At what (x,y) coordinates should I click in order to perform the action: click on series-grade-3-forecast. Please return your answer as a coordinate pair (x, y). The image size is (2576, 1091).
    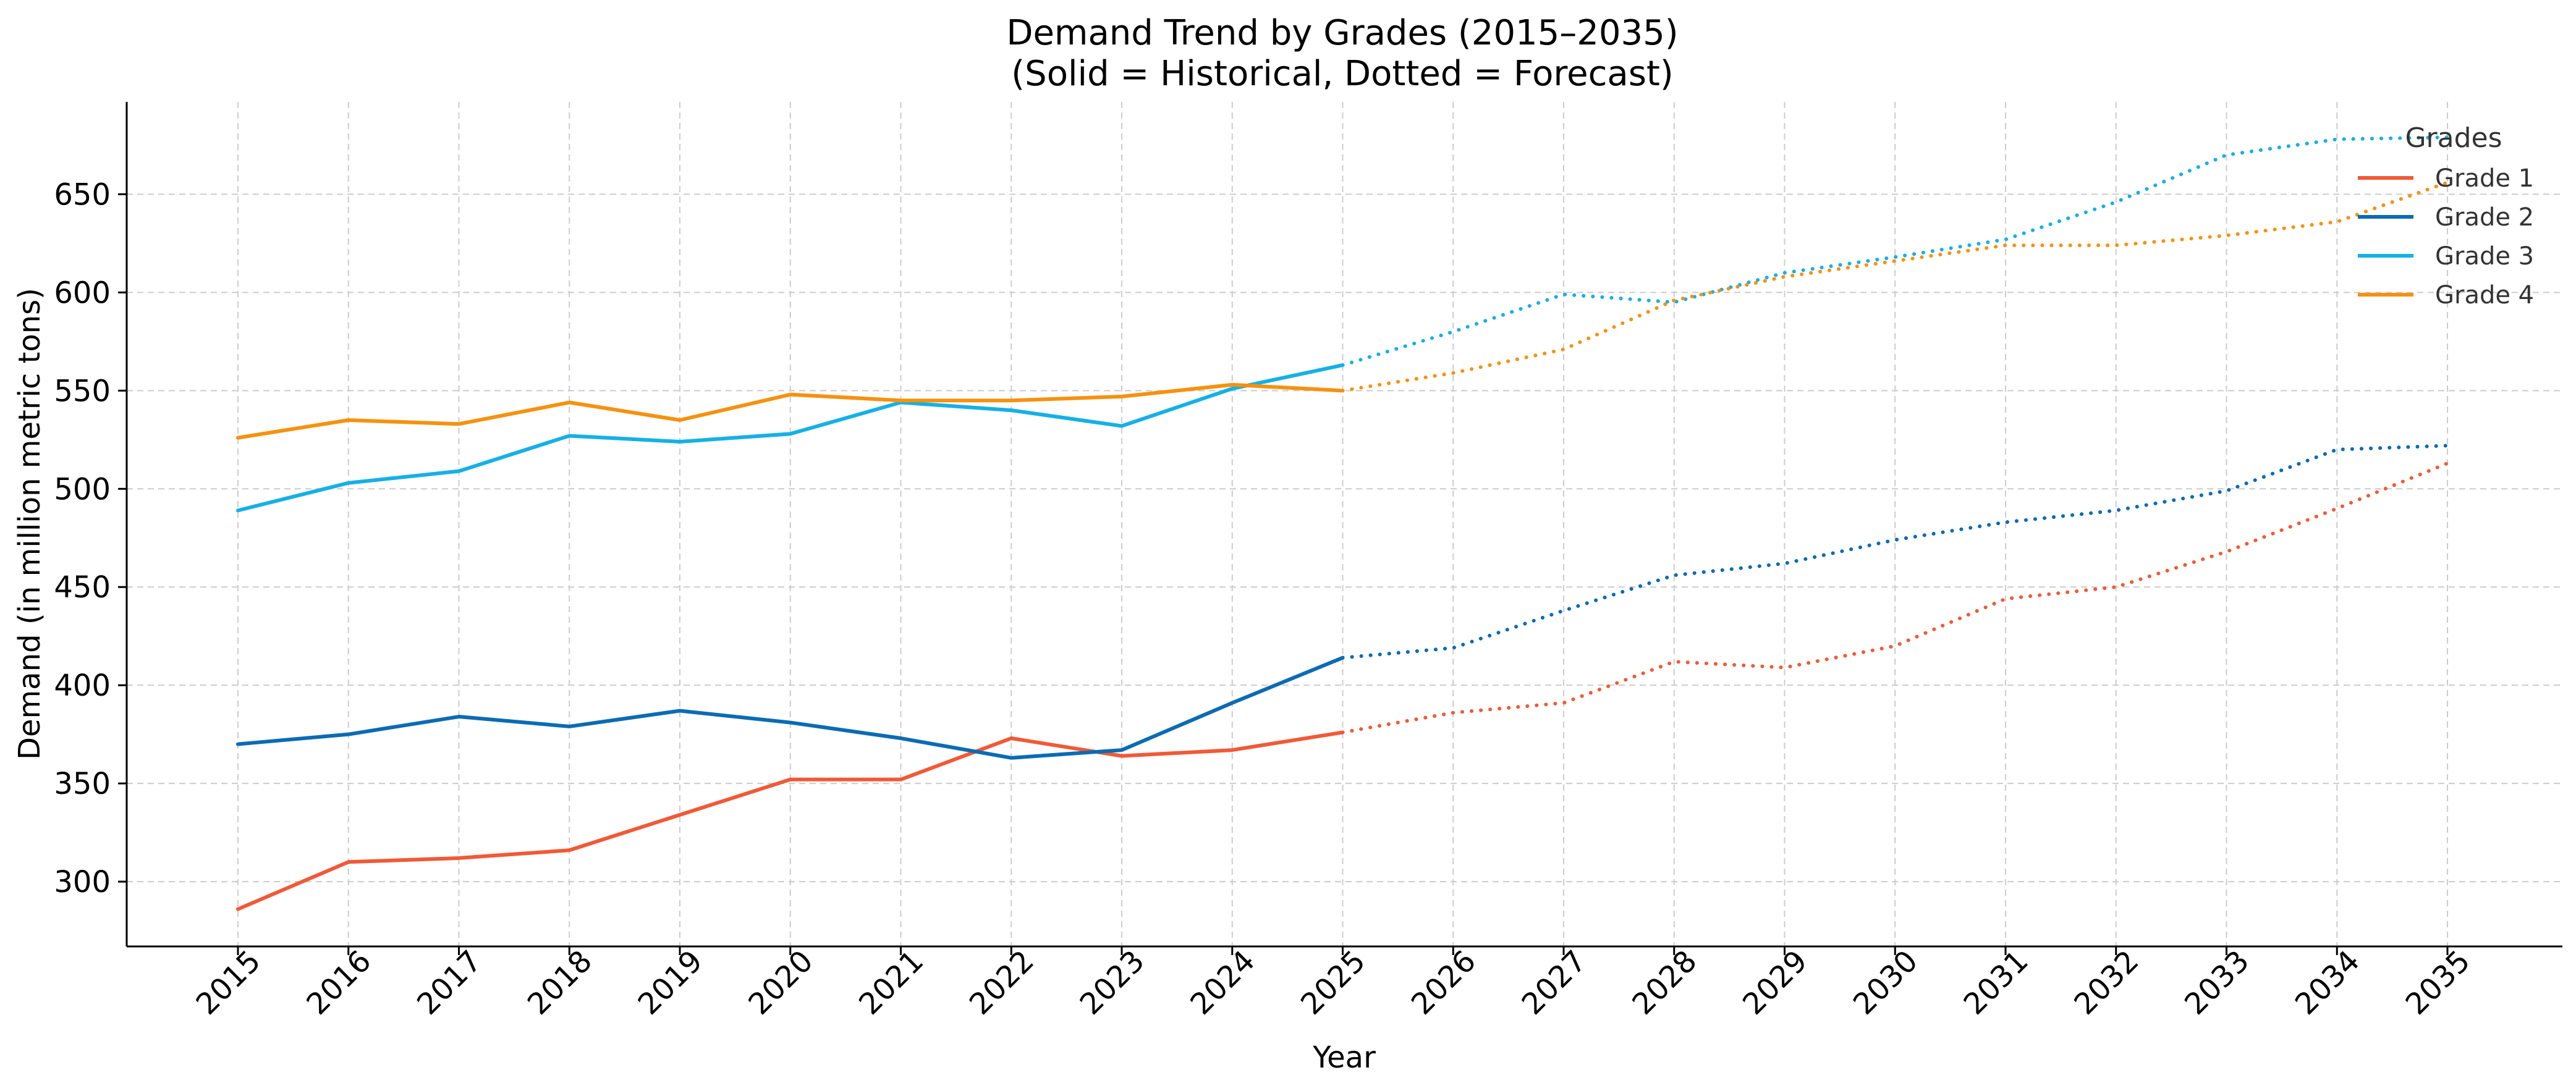
    Looking at the image, I should click on (1895, 251).